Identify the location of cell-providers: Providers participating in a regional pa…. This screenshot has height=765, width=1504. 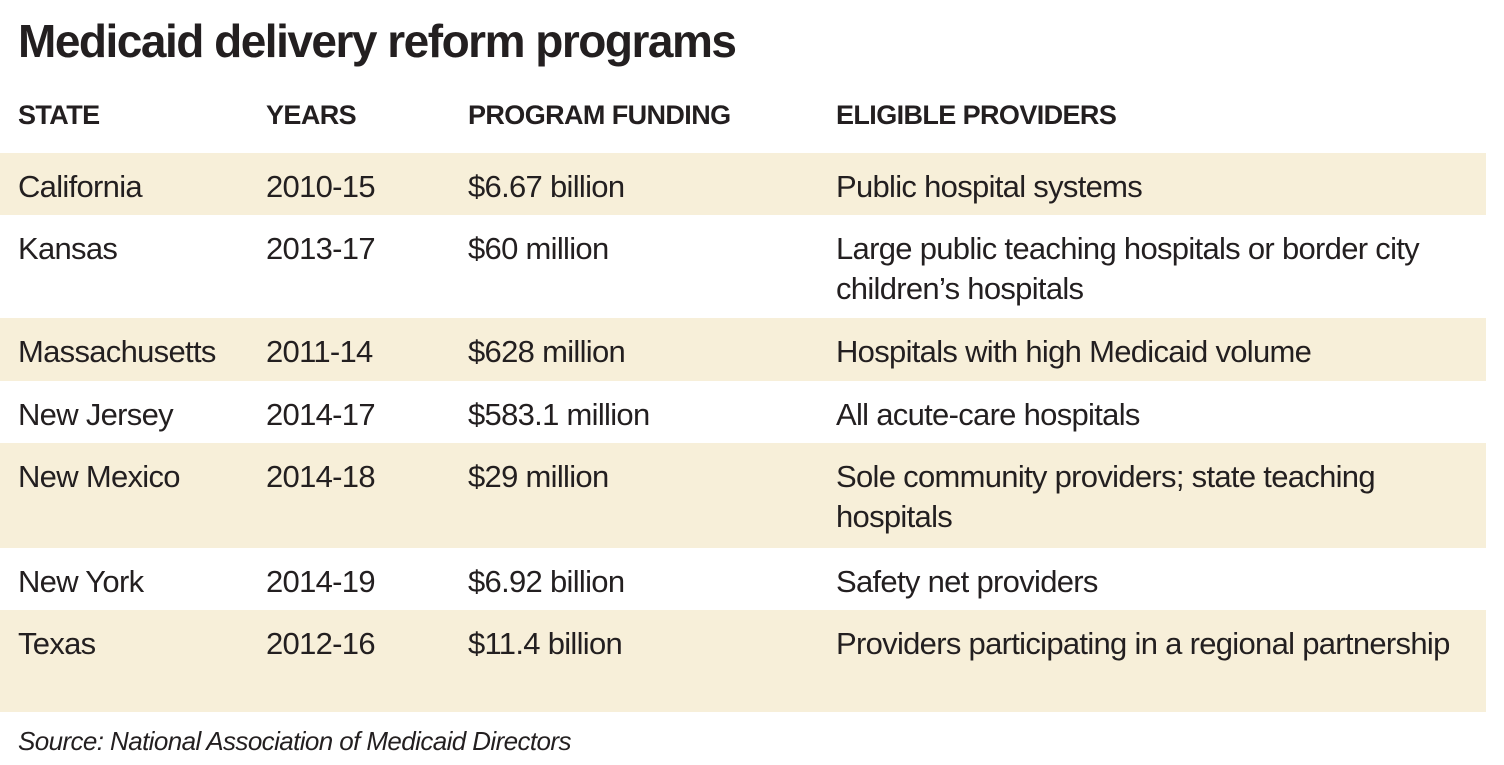
(1143, 643).